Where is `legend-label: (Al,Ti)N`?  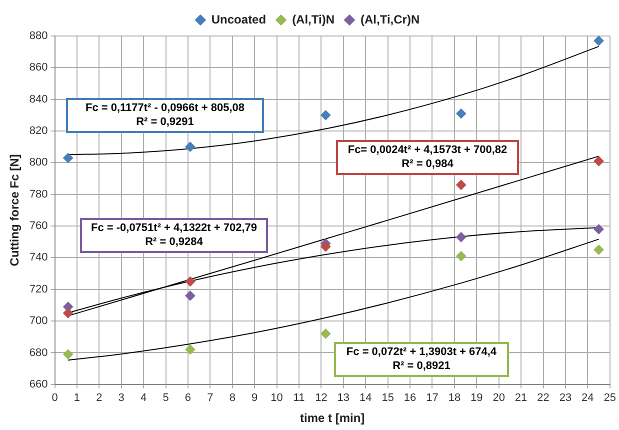
legend-label: (Al,Ti)N is located at coordinates (313, 19).